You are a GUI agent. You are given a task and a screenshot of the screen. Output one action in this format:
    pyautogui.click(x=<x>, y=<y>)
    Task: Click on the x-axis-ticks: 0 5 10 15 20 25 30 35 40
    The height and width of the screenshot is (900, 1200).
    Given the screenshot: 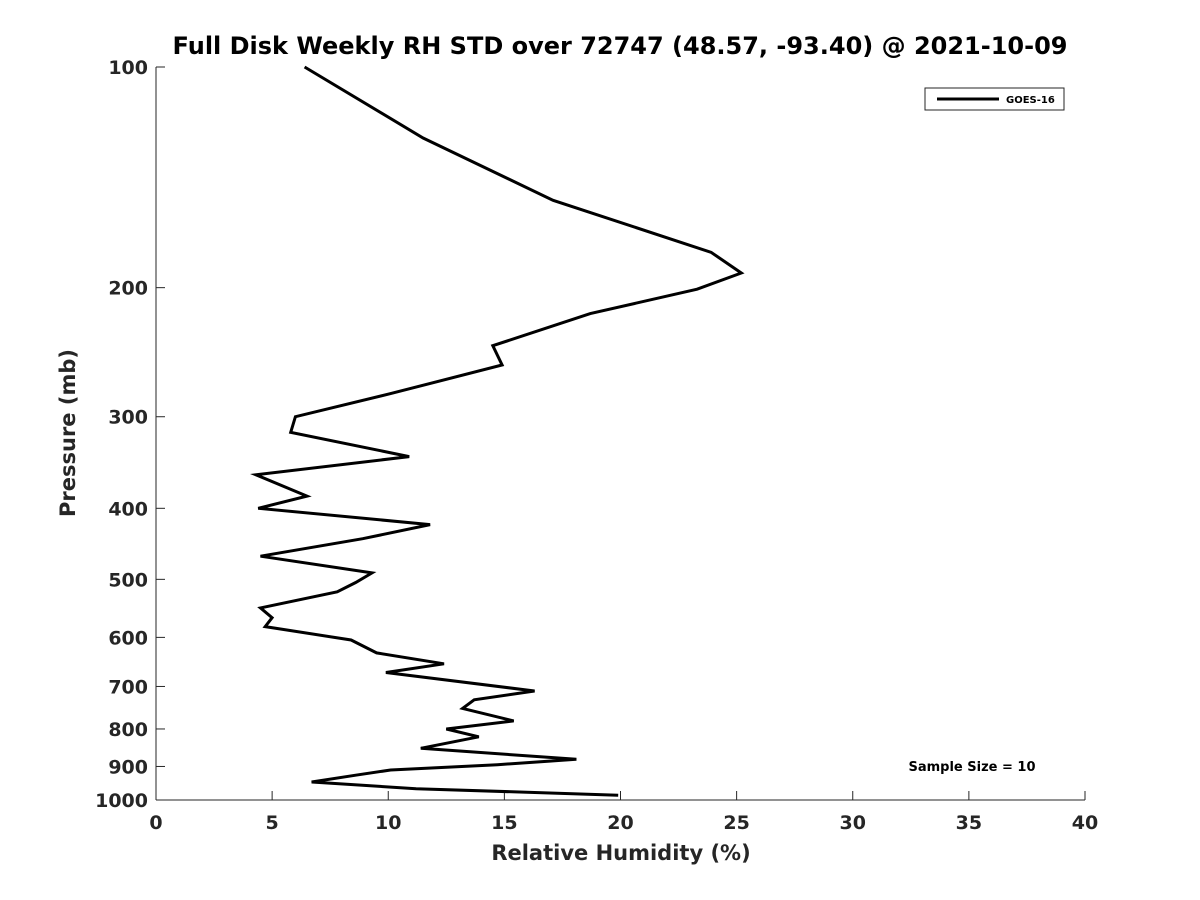 What is the action you would take?
    pyautogui.click(x=623, y=812)
    